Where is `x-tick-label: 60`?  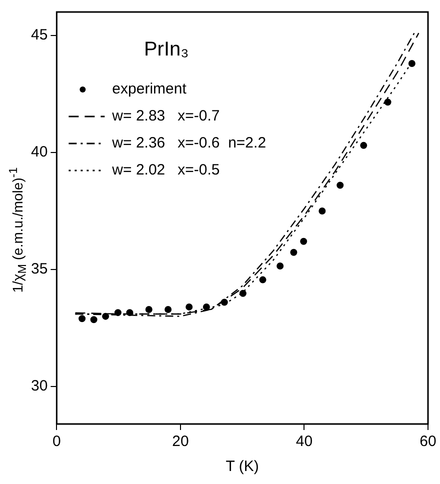 x-tick-label: 60 is located at coordinates (428, 441).